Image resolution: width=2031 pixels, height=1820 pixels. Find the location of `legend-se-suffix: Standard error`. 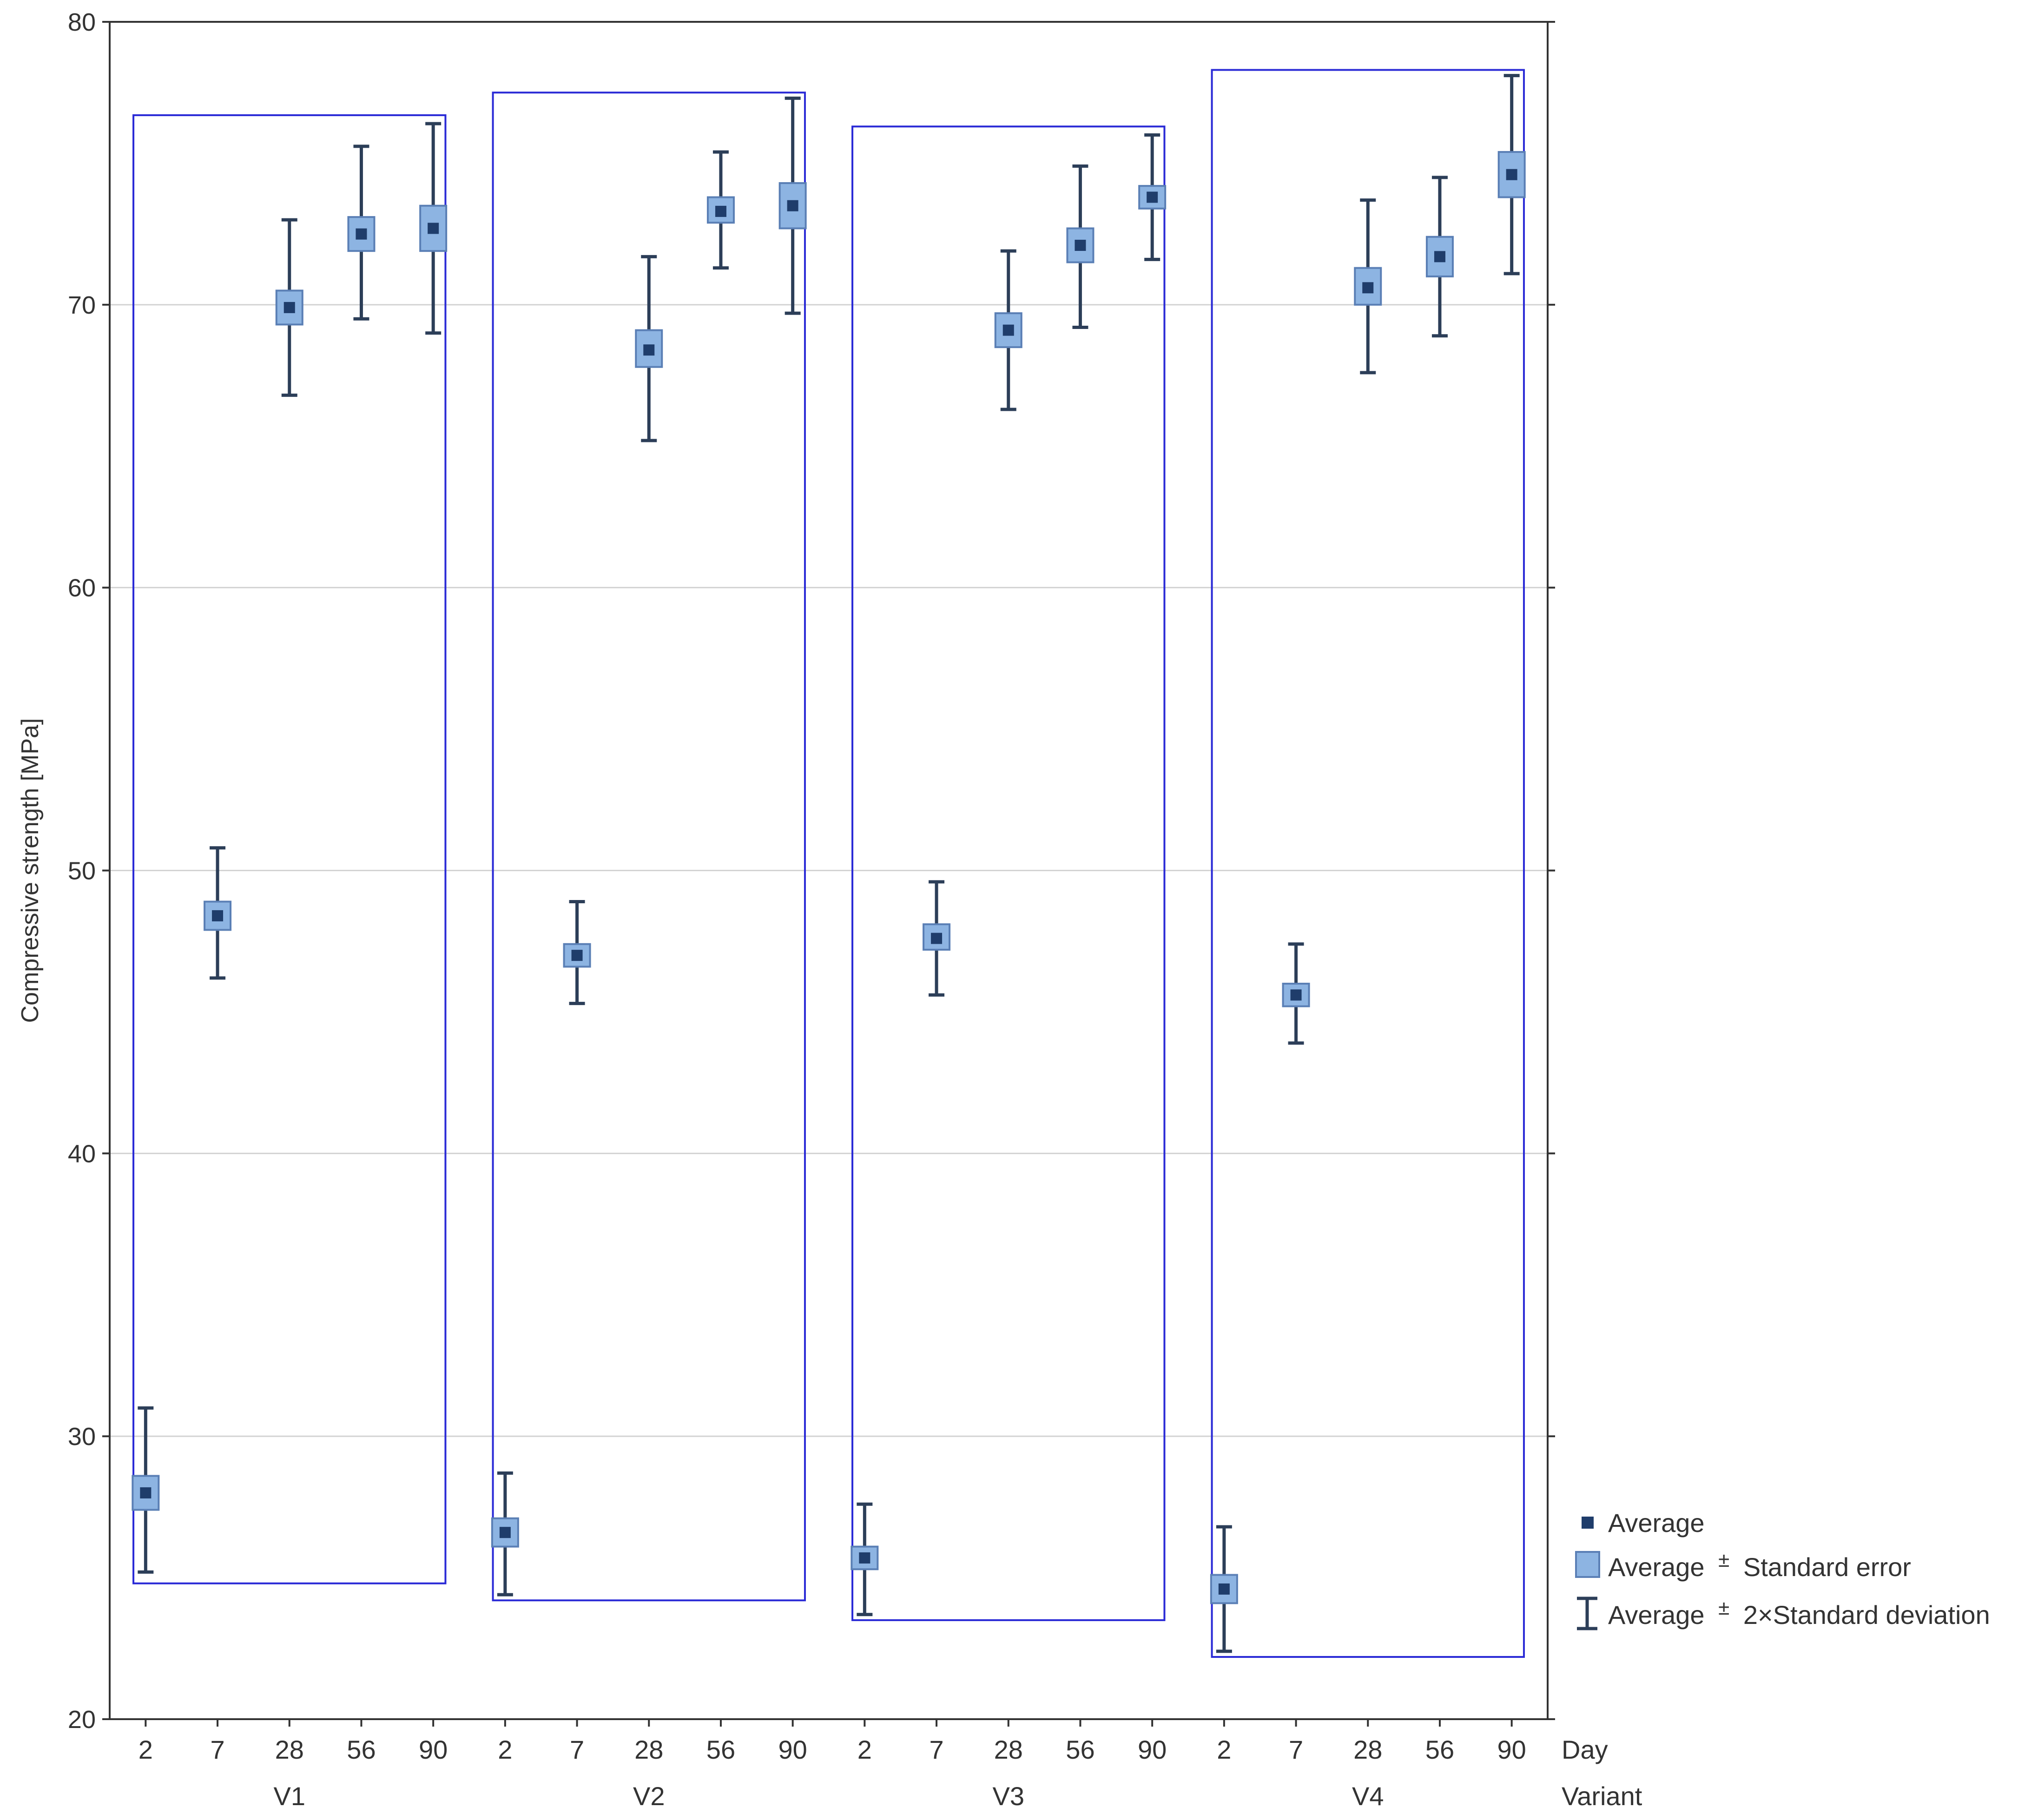

legend-se-suffix: Standard error is located at coordinates (1827, 1567).